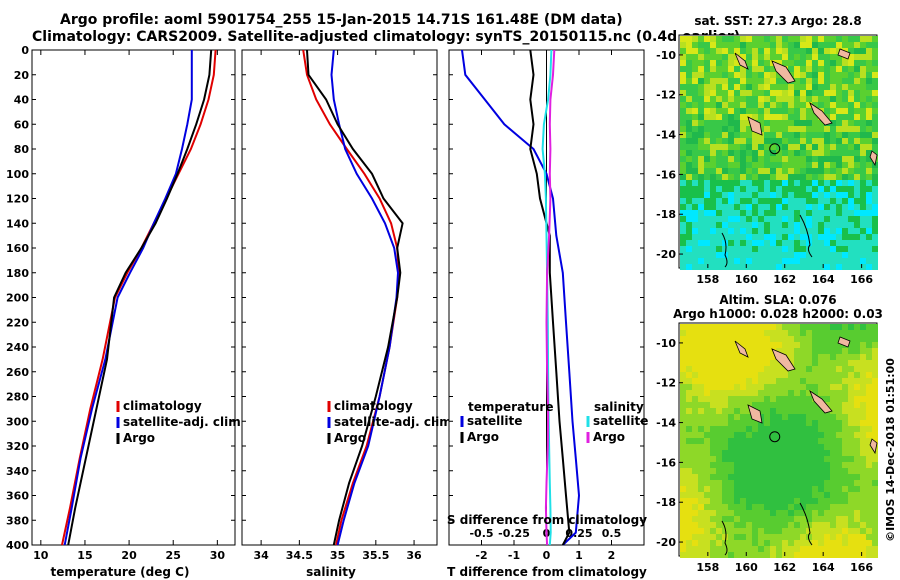 This screenshot has height=580, width=900. What do you see at coordinates (861, 567) in the screenshot?
I see `x-tick-label: 166` at bounding box center [861, 567].